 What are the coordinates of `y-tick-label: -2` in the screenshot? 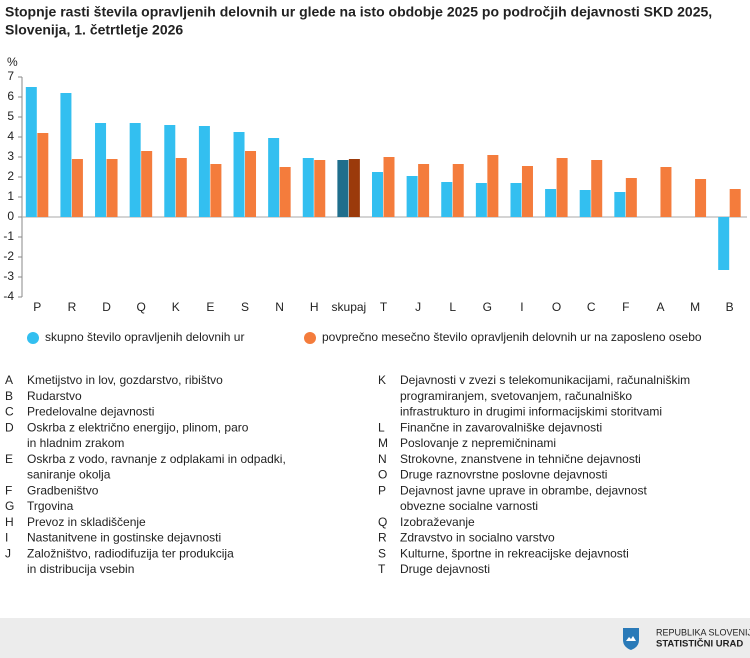 It's located at (8, 256).